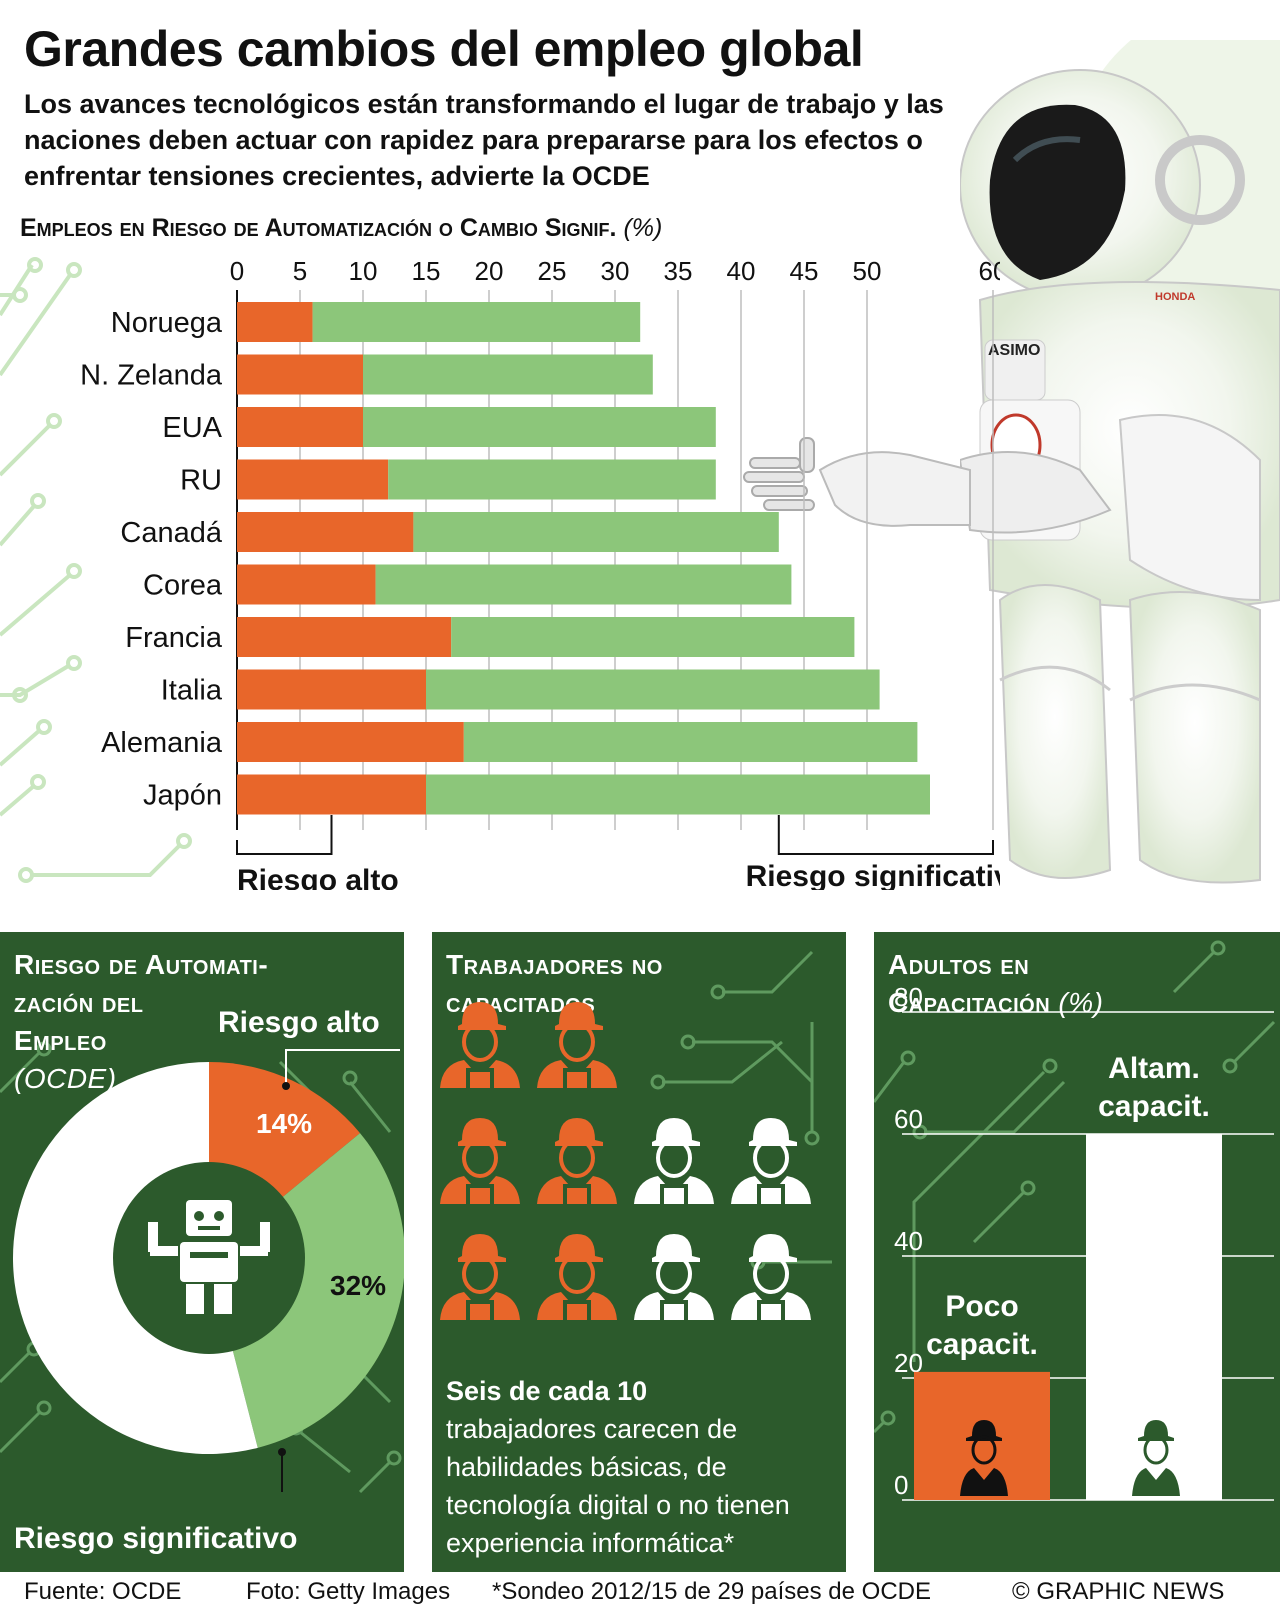 The width and height of the screenshot is (1280, 1618). What do you see at coordinates (444, 49) in the screenshot?
I see `page-title: Grandes cambios del empleo global` at bounding box center [444, 49].